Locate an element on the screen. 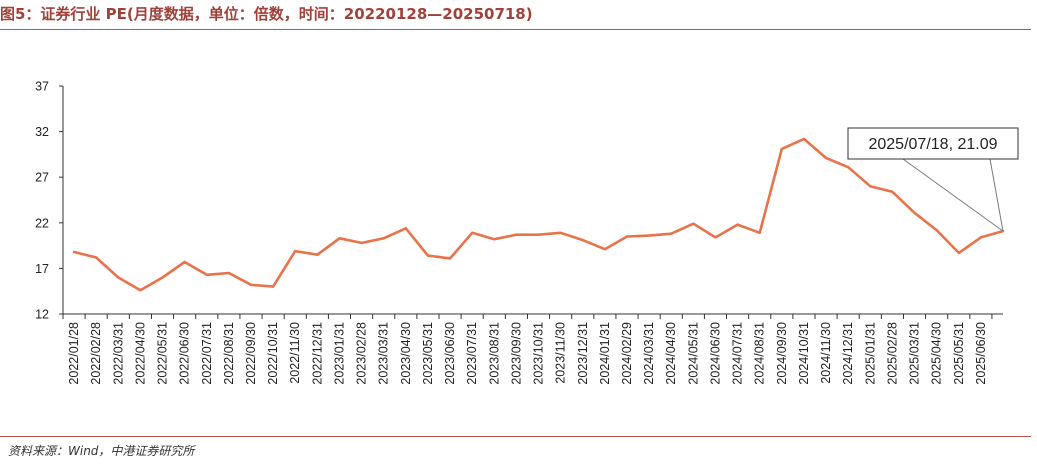 The image size is (1037, 465). x-tick-label: 2023/10/31 is located at coordinates (539, 353).